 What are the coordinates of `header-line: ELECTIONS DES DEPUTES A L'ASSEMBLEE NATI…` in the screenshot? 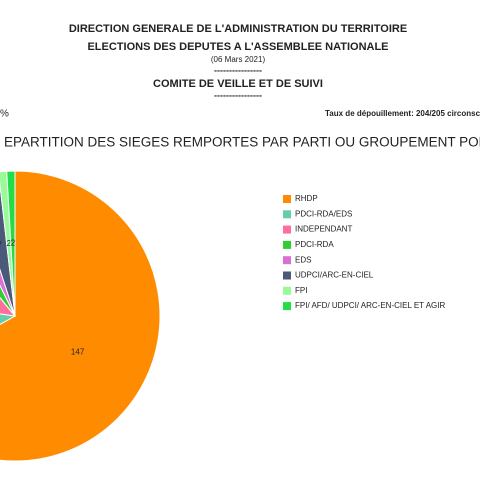 It's located at (237, 47).